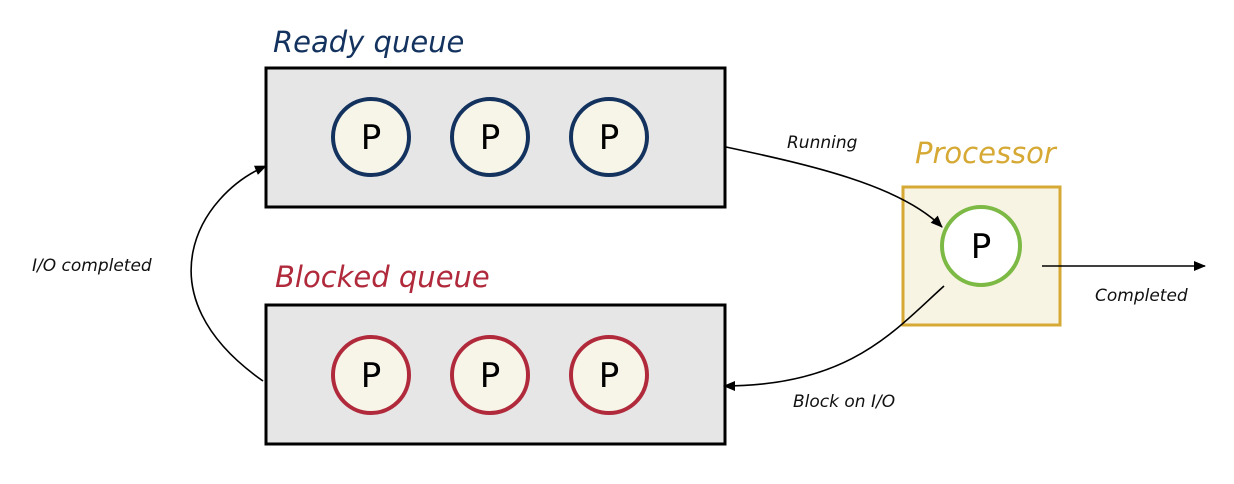  I want to click on processor: P, so click(981, 256).